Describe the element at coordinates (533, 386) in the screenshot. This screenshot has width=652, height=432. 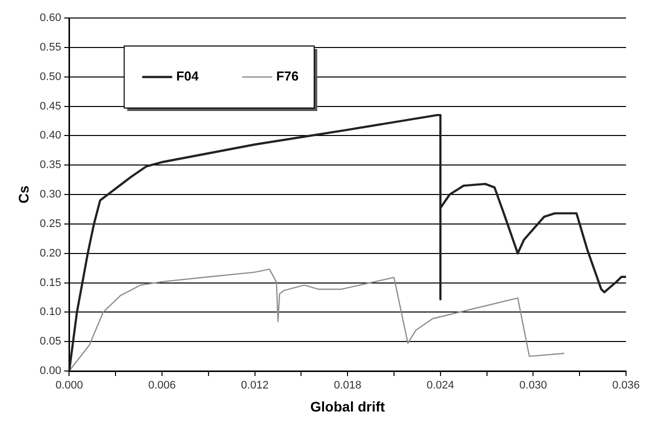
I see `x-tick-label: 0.030` at that location.